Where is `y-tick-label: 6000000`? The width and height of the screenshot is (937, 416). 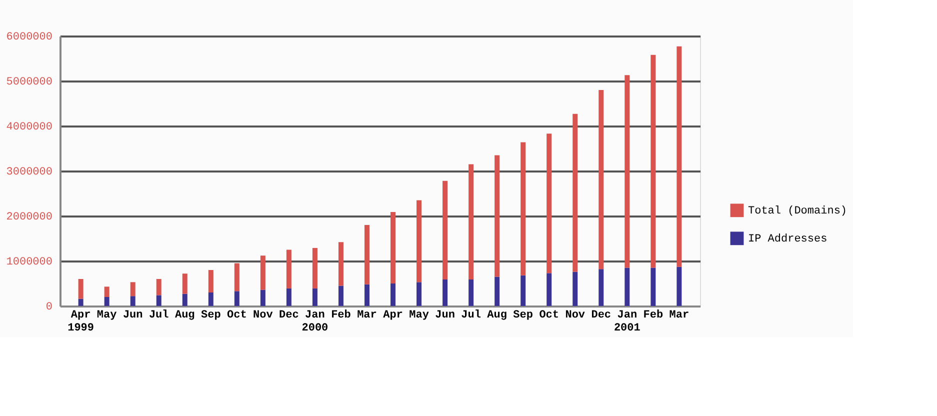 y-tick-label: 6000000 is located at coordinates (29, 38).